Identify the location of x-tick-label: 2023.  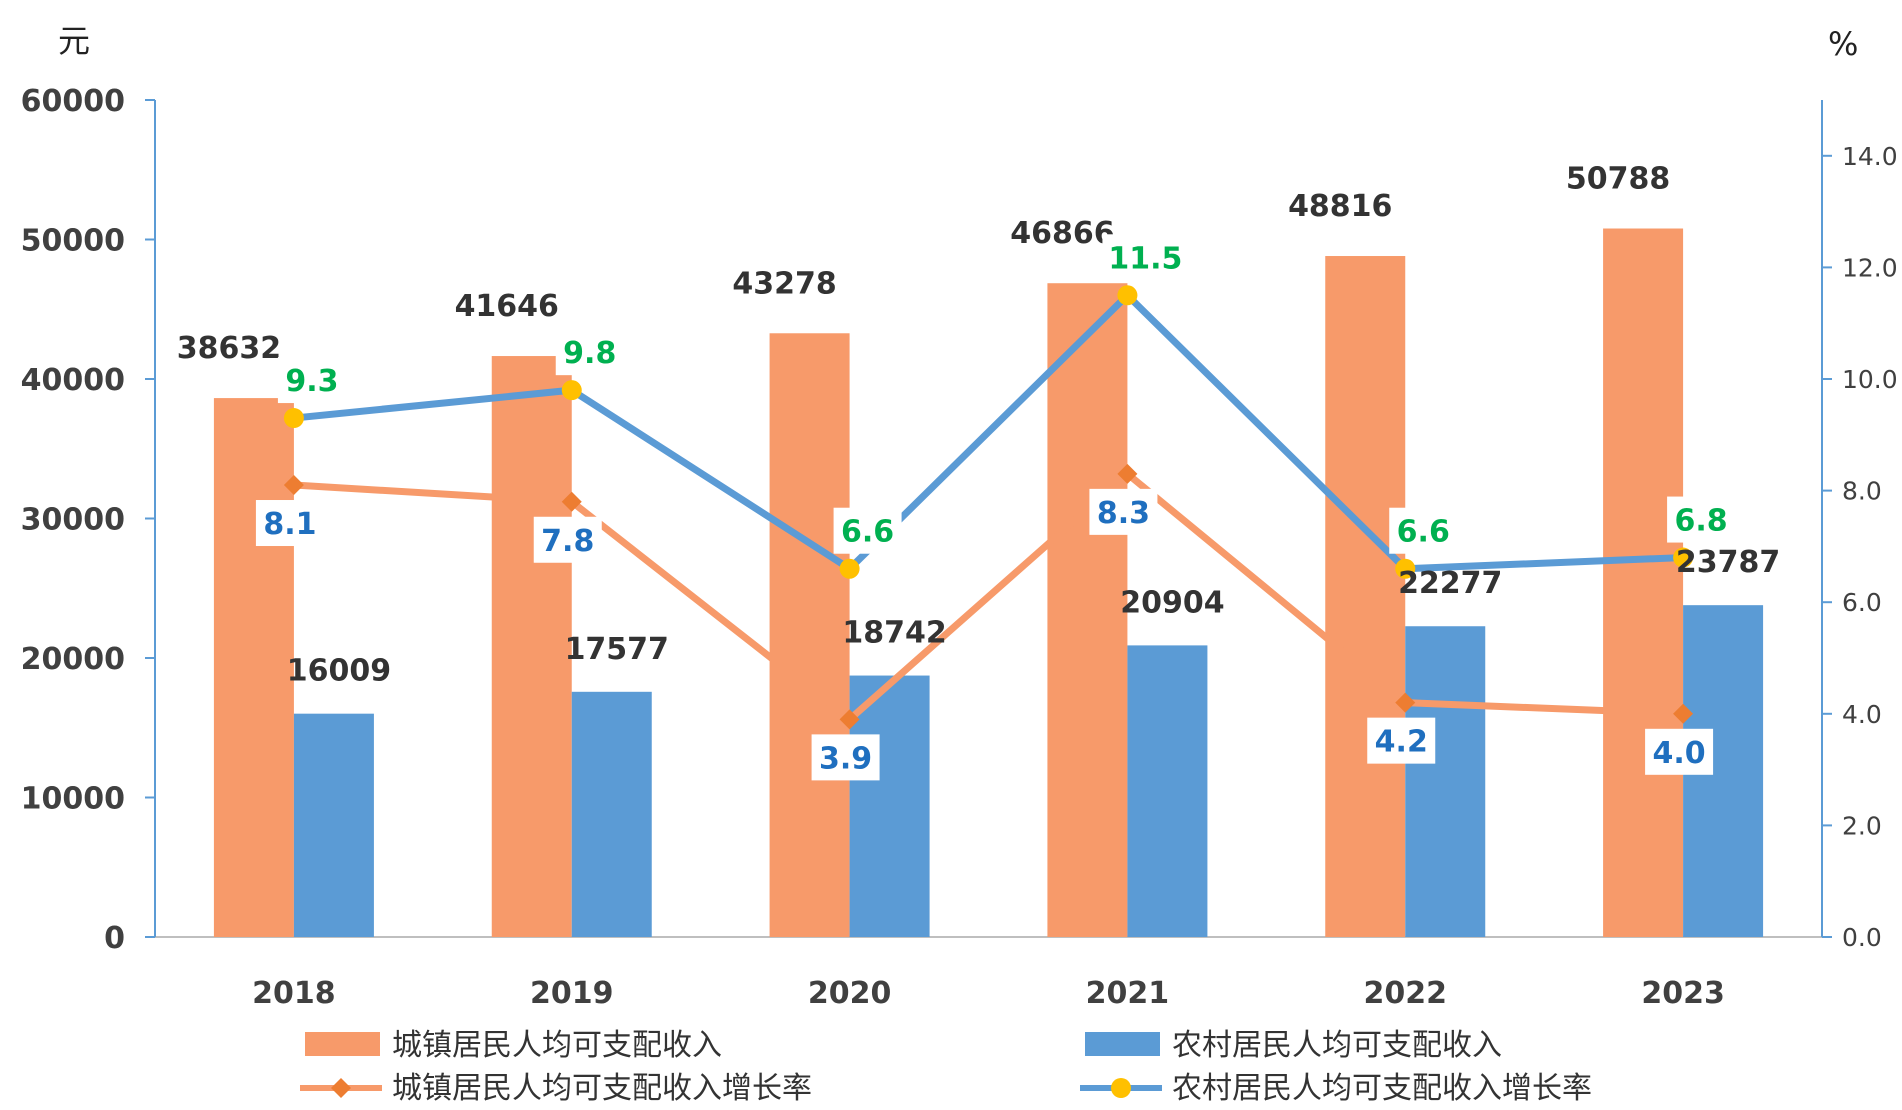
(1683, 993).